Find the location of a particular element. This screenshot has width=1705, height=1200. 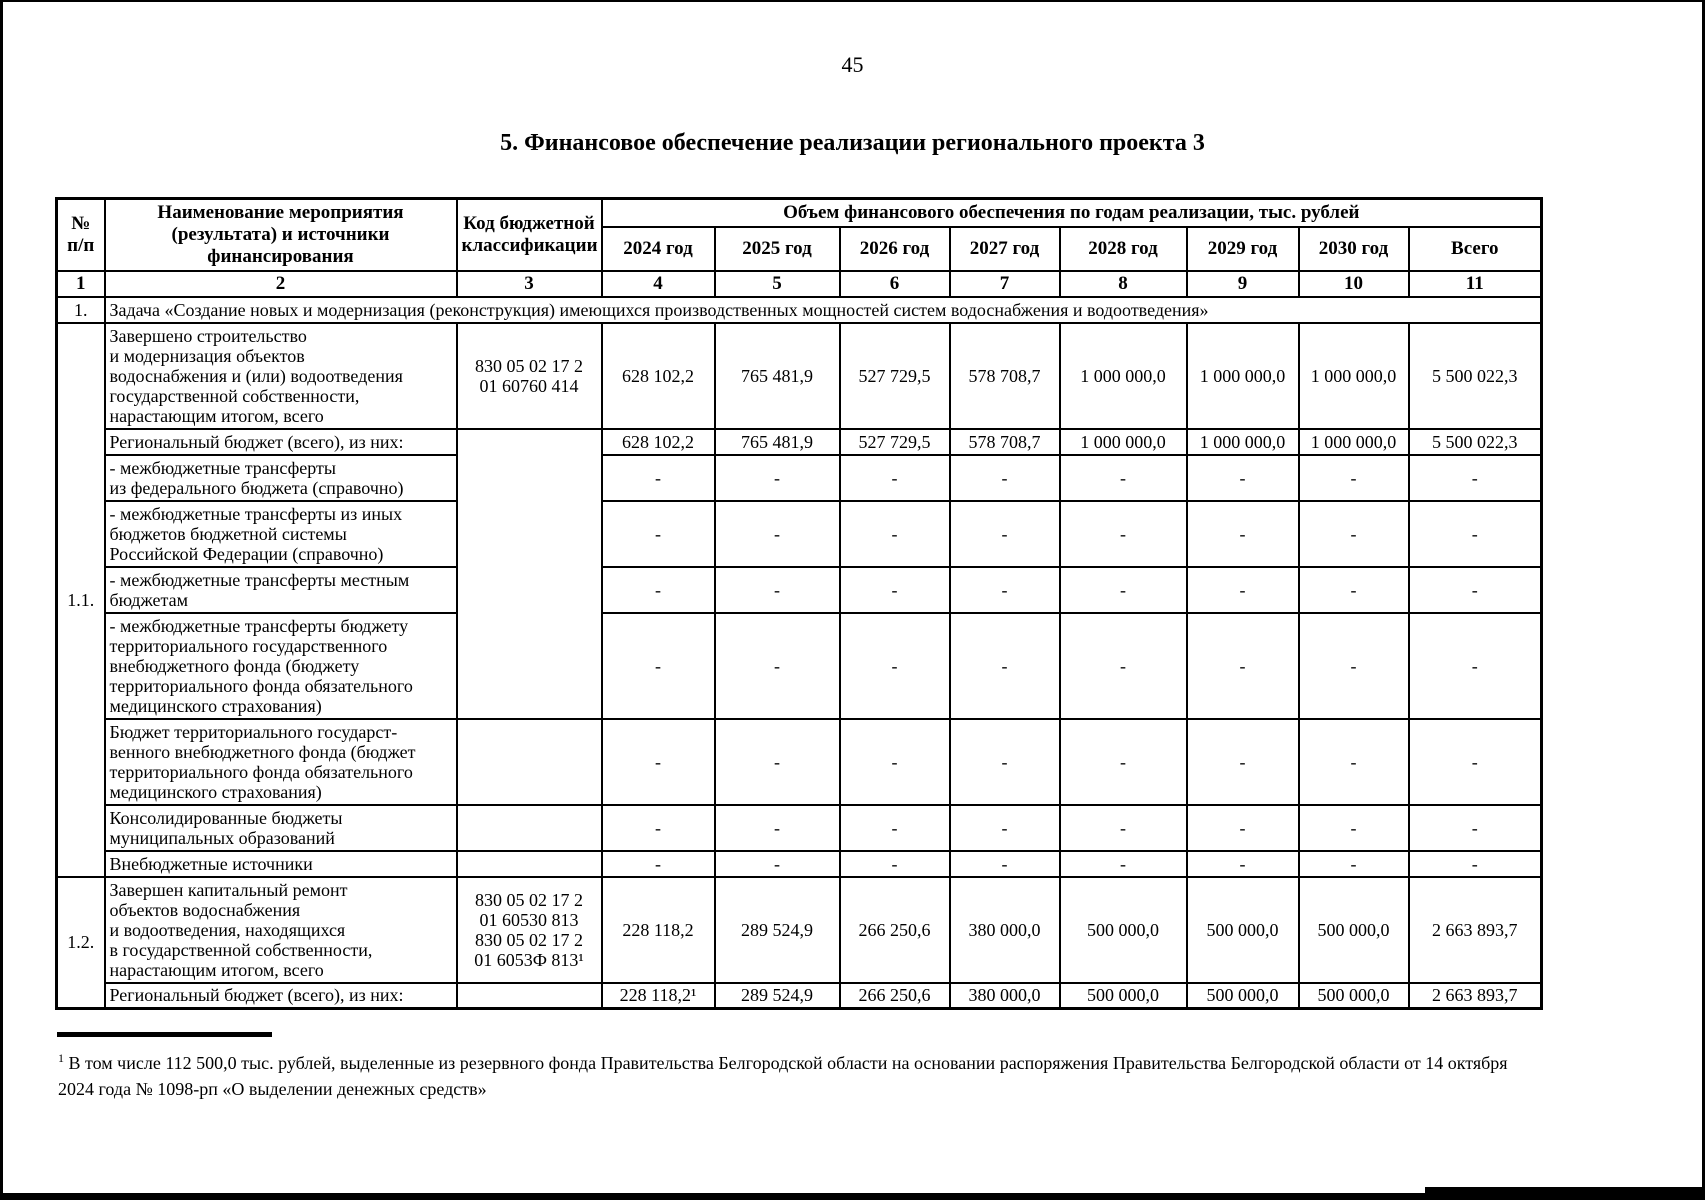

header-year-2026: 2026 год is located at coordinates (894, 248).